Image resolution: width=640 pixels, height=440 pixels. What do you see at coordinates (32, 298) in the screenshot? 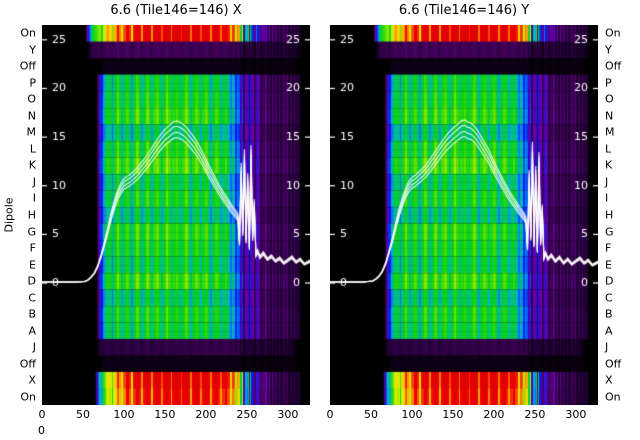
I see `dipole-row-label-left-16: C` at bounding box center [32, 298].